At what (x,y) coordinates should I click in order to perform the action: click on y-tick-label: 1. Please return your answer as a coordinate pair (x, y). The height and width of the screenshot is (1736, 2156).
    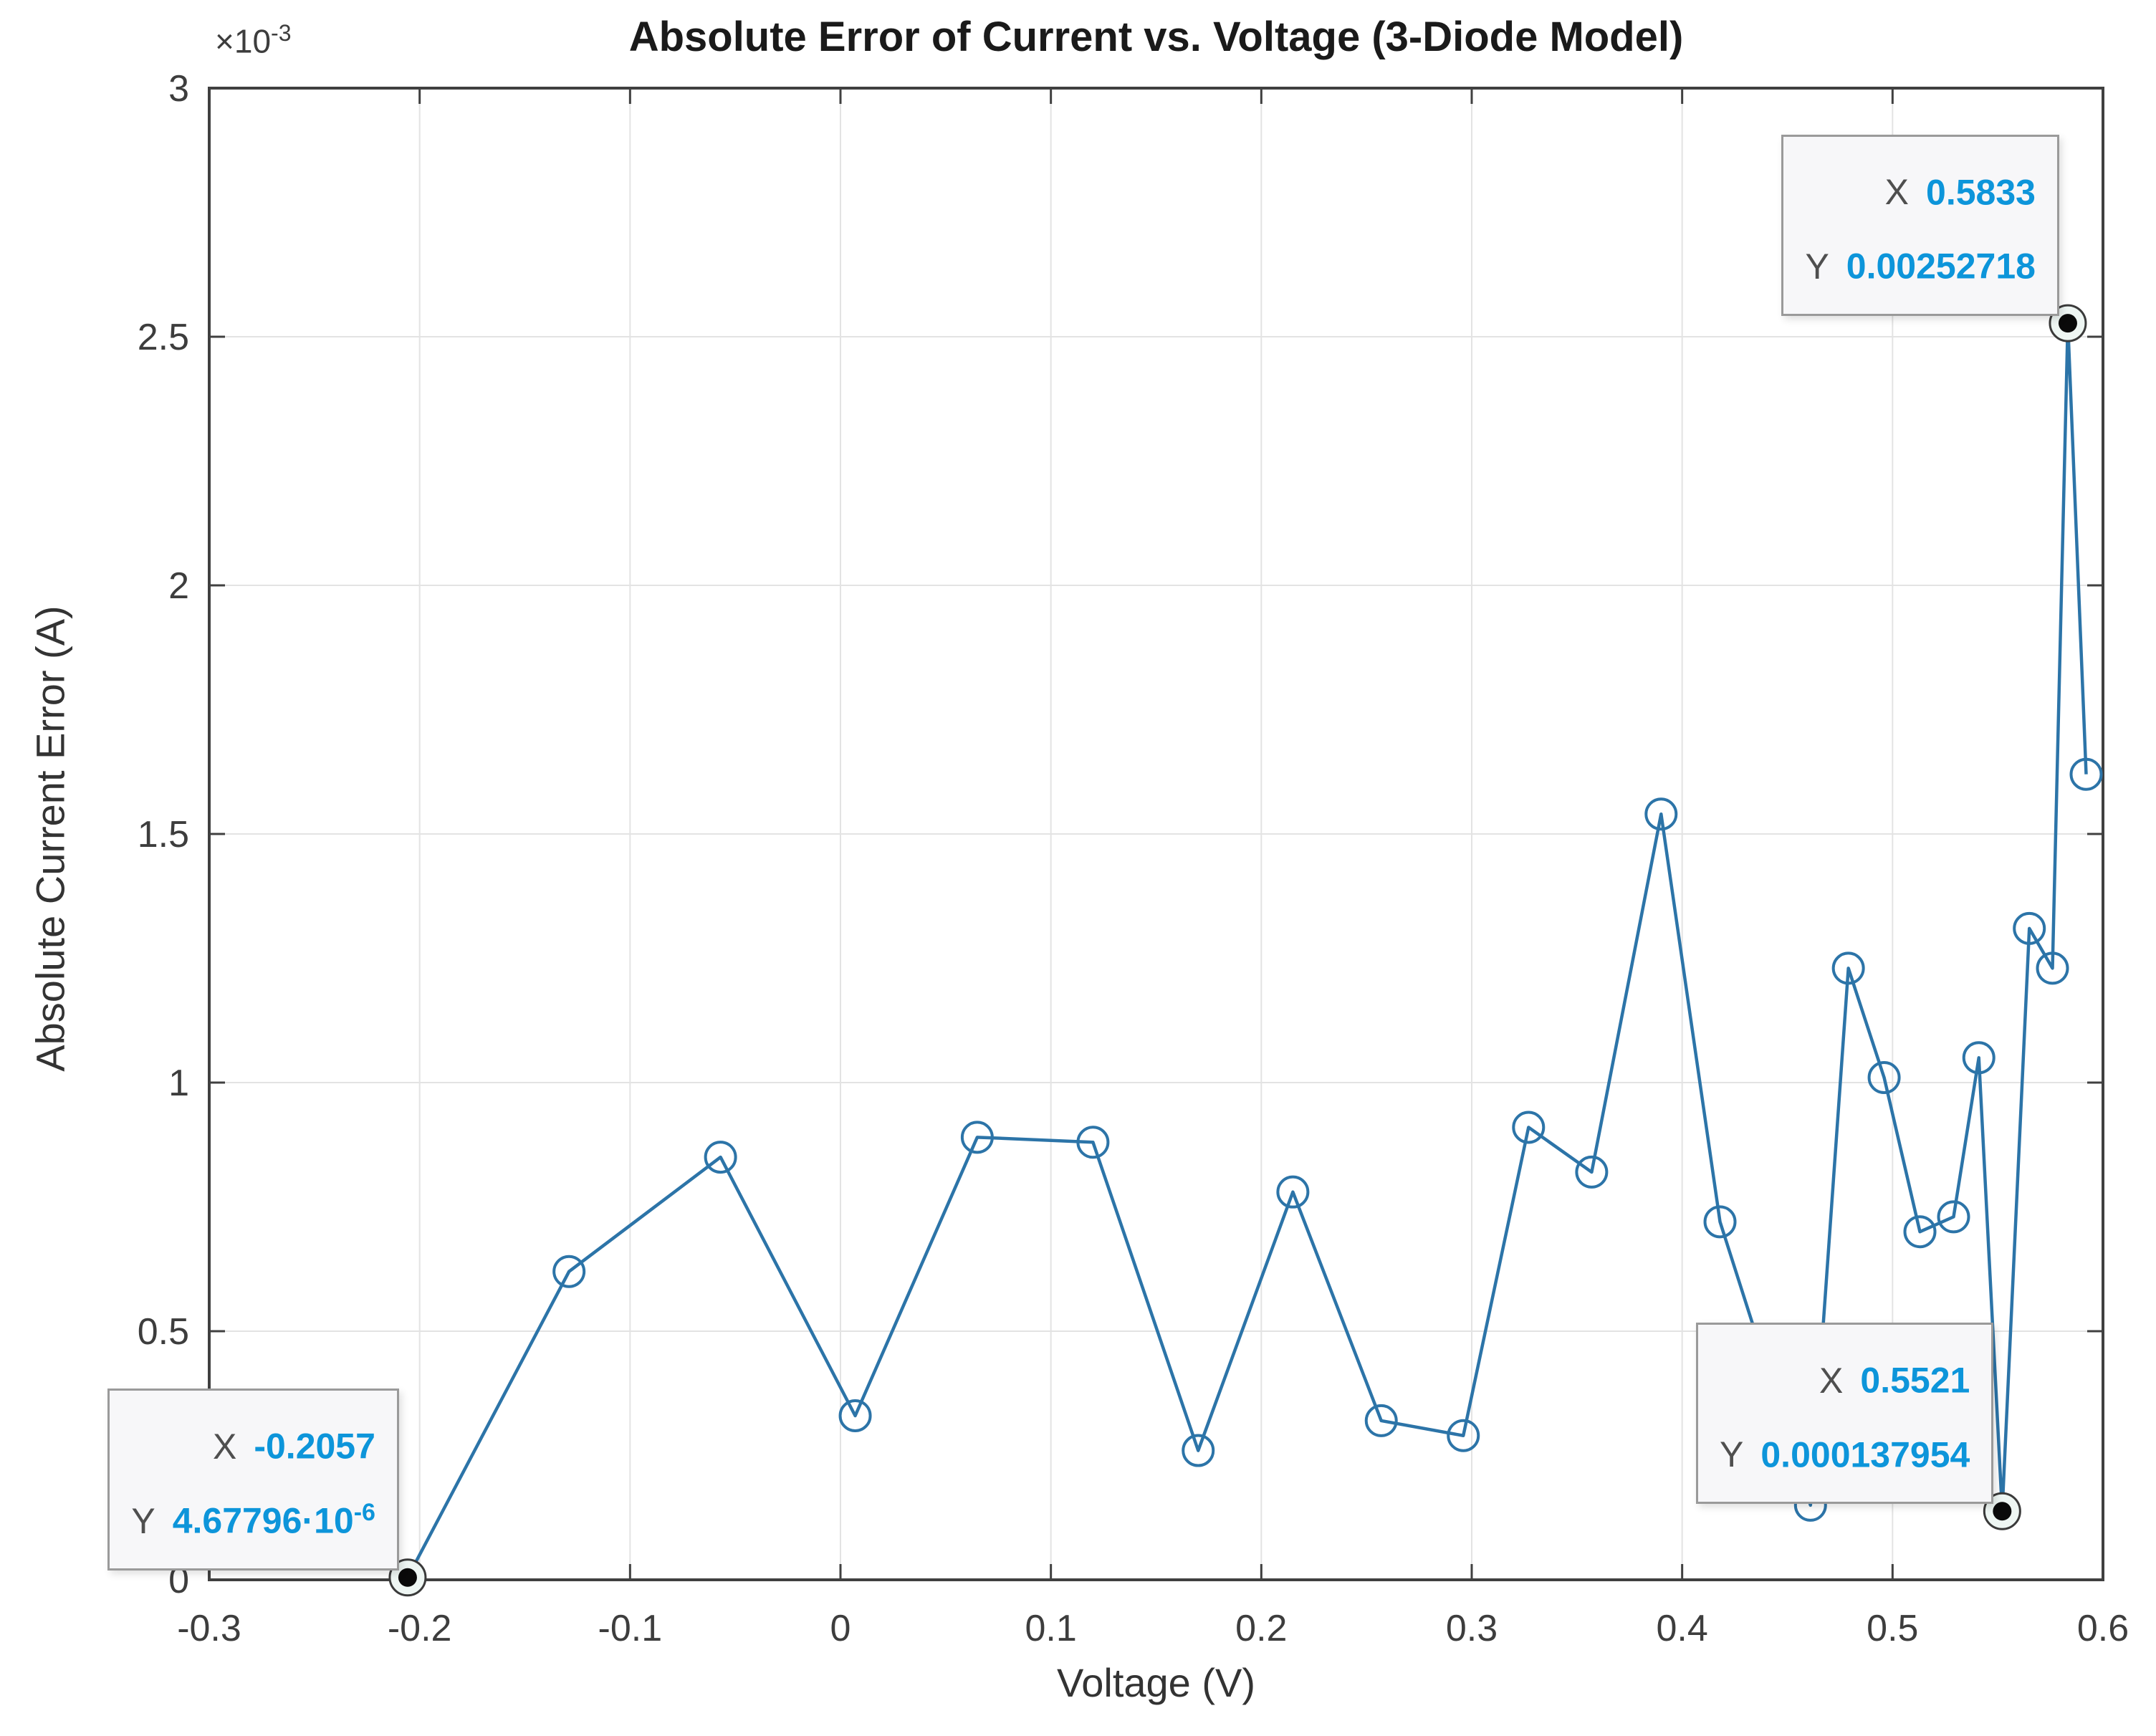
    Looking at the image, I should click on (178, 1083).